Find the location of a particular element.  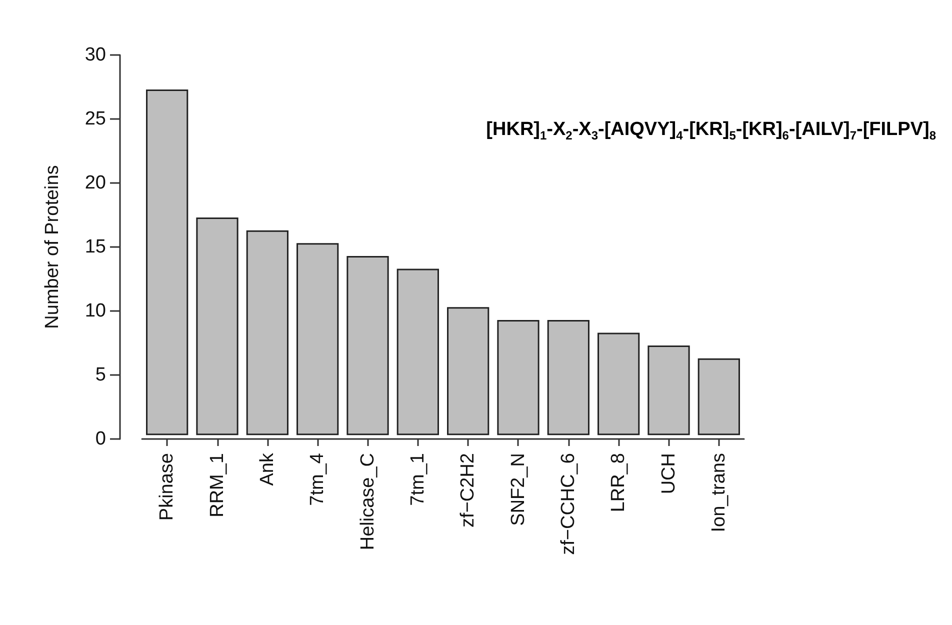

x-tick-label: 7tm_1 is located at coordinates (417, 479).